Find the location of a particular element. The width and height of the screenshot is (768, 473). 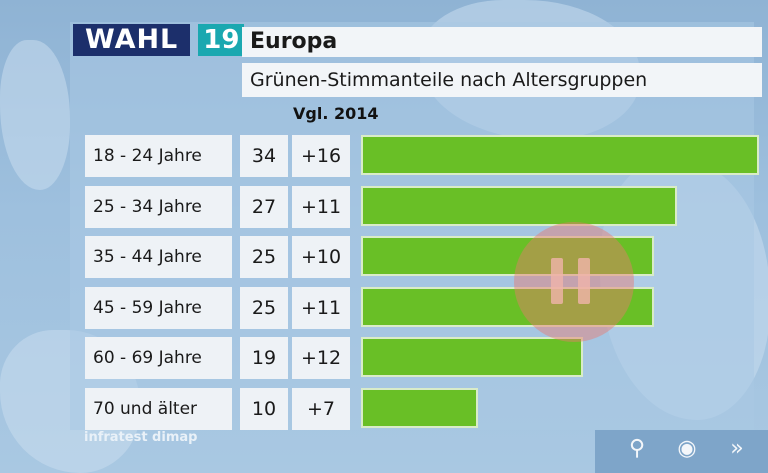

control-strip is located at coordinates (681, 451).